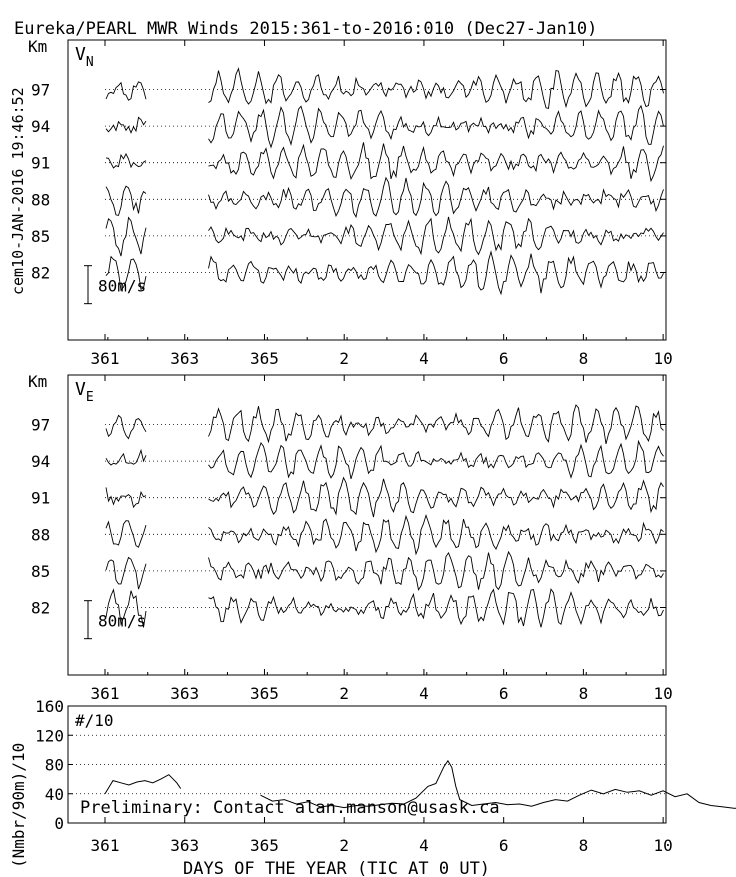 Image resolution: width=736 pixels, height=877 pixels. What do you see at coordinates (49, 706) in the screenshot?
I see `count-tick-label: 160` at bounding box center [49, 706].